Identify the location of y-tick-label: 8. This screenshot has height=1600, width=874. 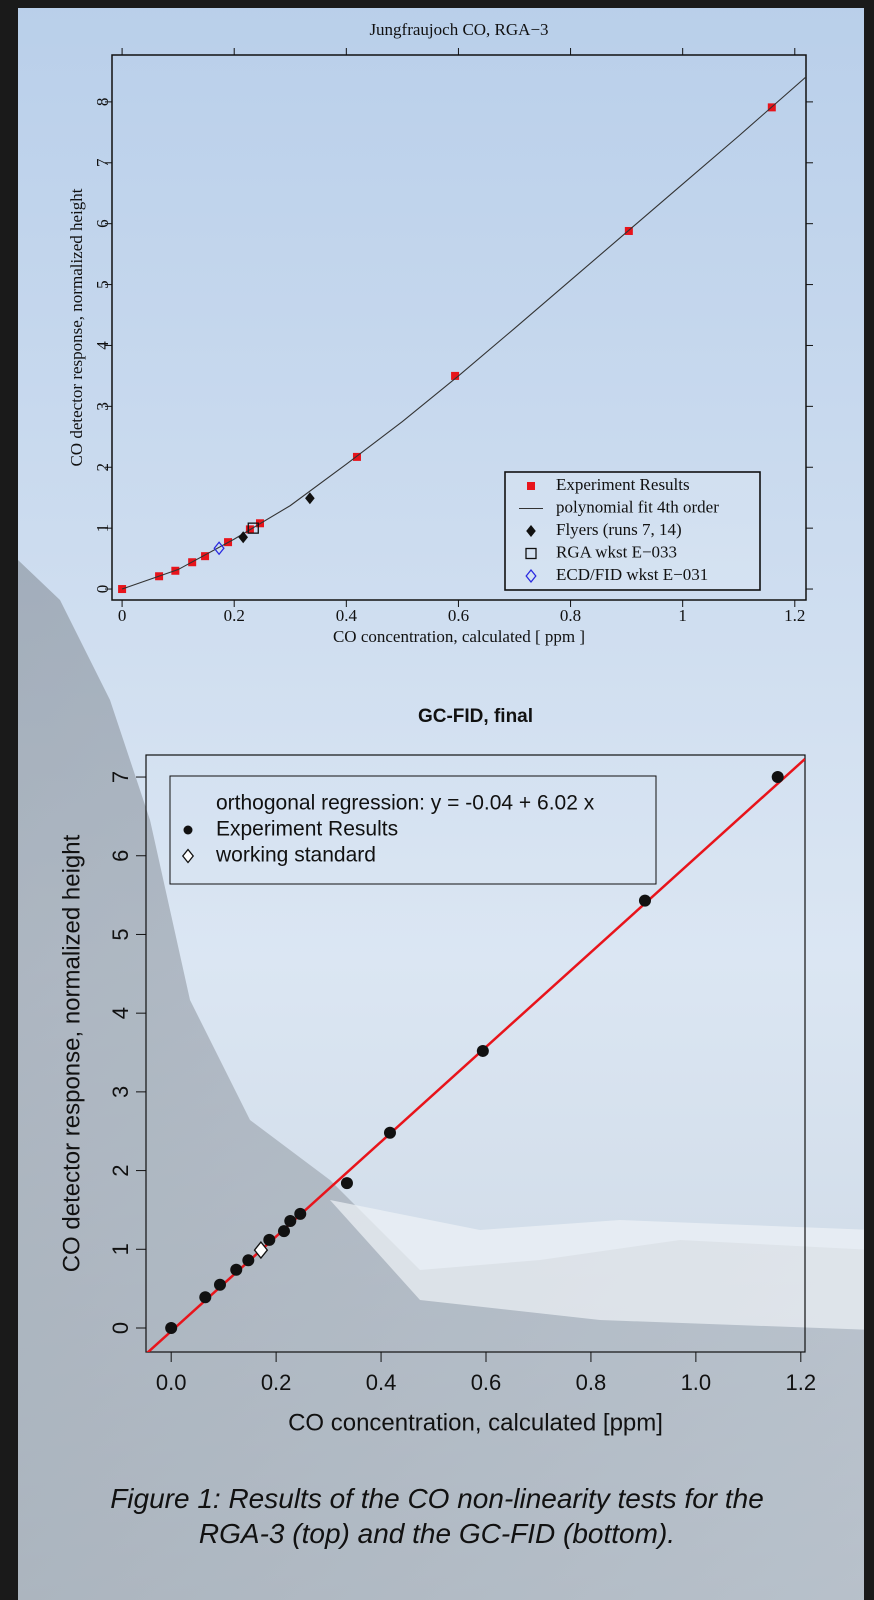
(102, 102).